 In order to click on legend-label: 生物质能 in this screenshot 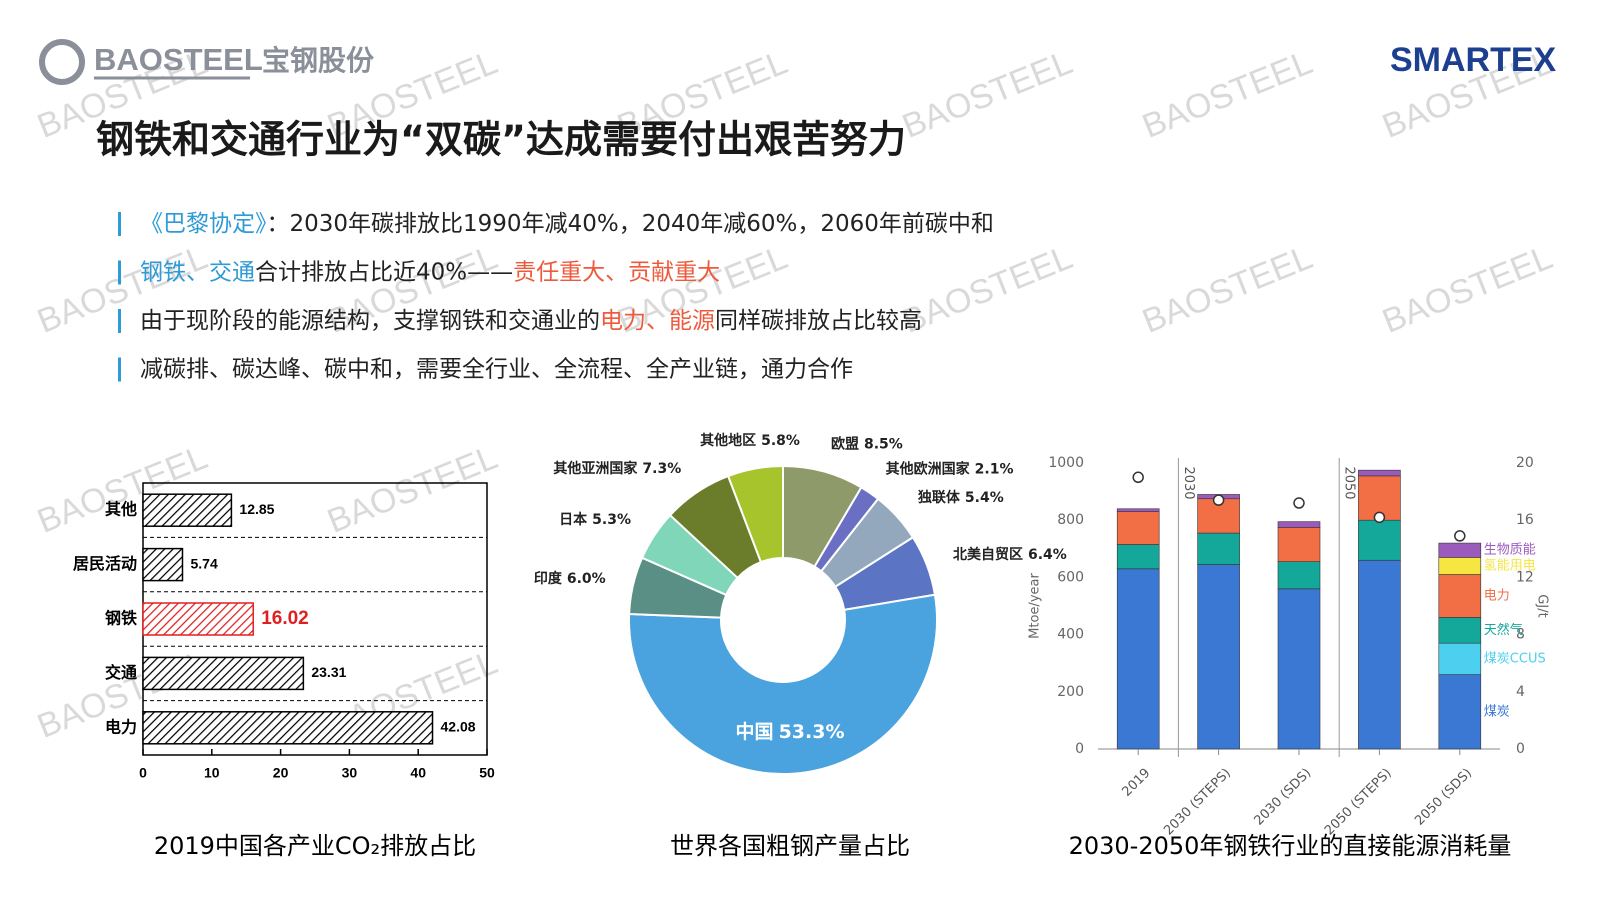, I will do `click(1510, 550)`.